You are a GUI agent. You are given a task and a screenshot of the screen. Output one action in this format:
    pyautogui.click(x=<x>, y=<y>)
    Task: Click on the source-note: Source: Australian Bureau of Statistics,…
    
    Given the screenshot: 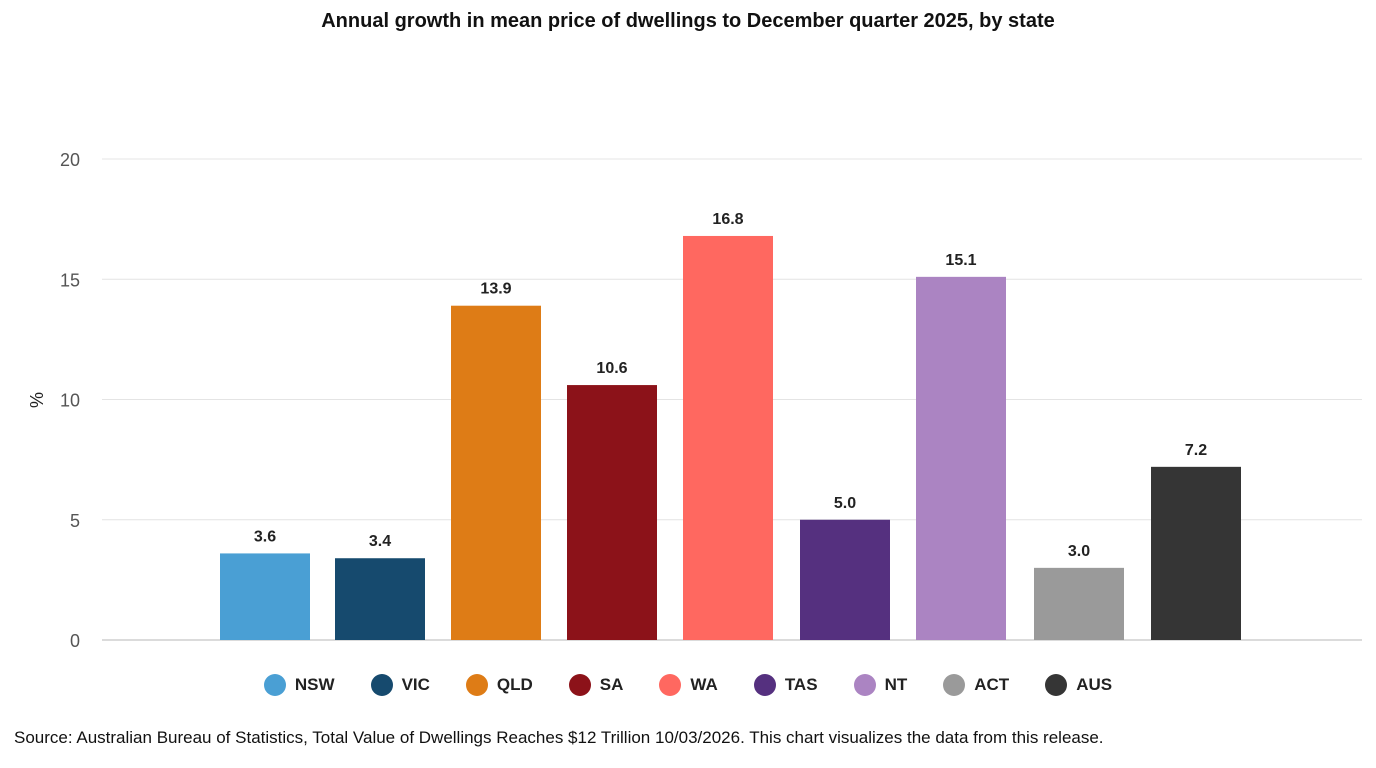 What is the action you would take?
    pyautogui.click(x=559, y=737)
    